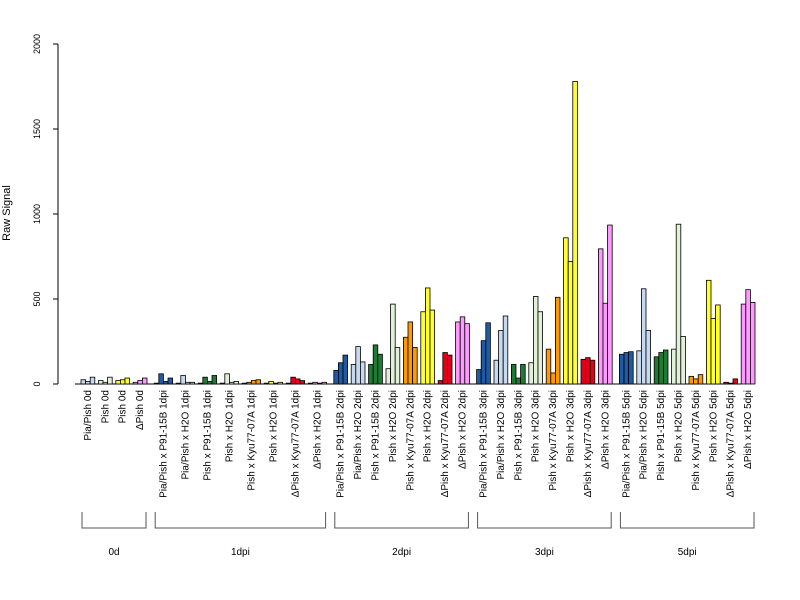 Image resolution: width=800 pixels, height=600 pixels. I want to click on x-tick-label: Pish x H2O 5dpi, so click(679, 426).